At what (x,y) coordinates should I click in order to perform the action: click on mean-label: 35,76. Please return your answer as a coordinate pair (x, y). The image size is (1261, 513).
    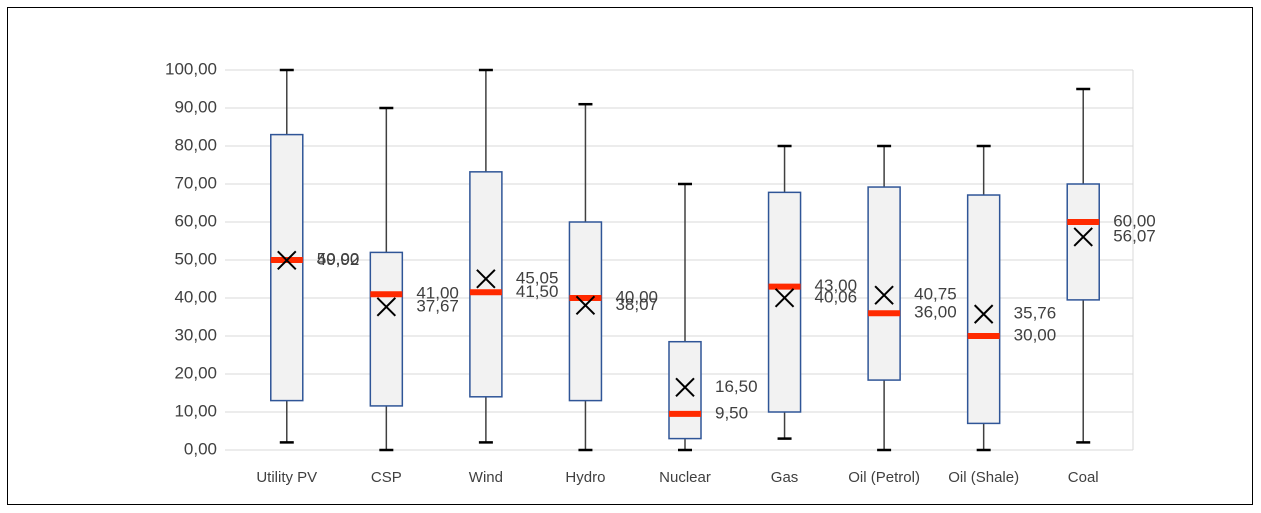
    Looking at the image, I should click on (1035, 313).